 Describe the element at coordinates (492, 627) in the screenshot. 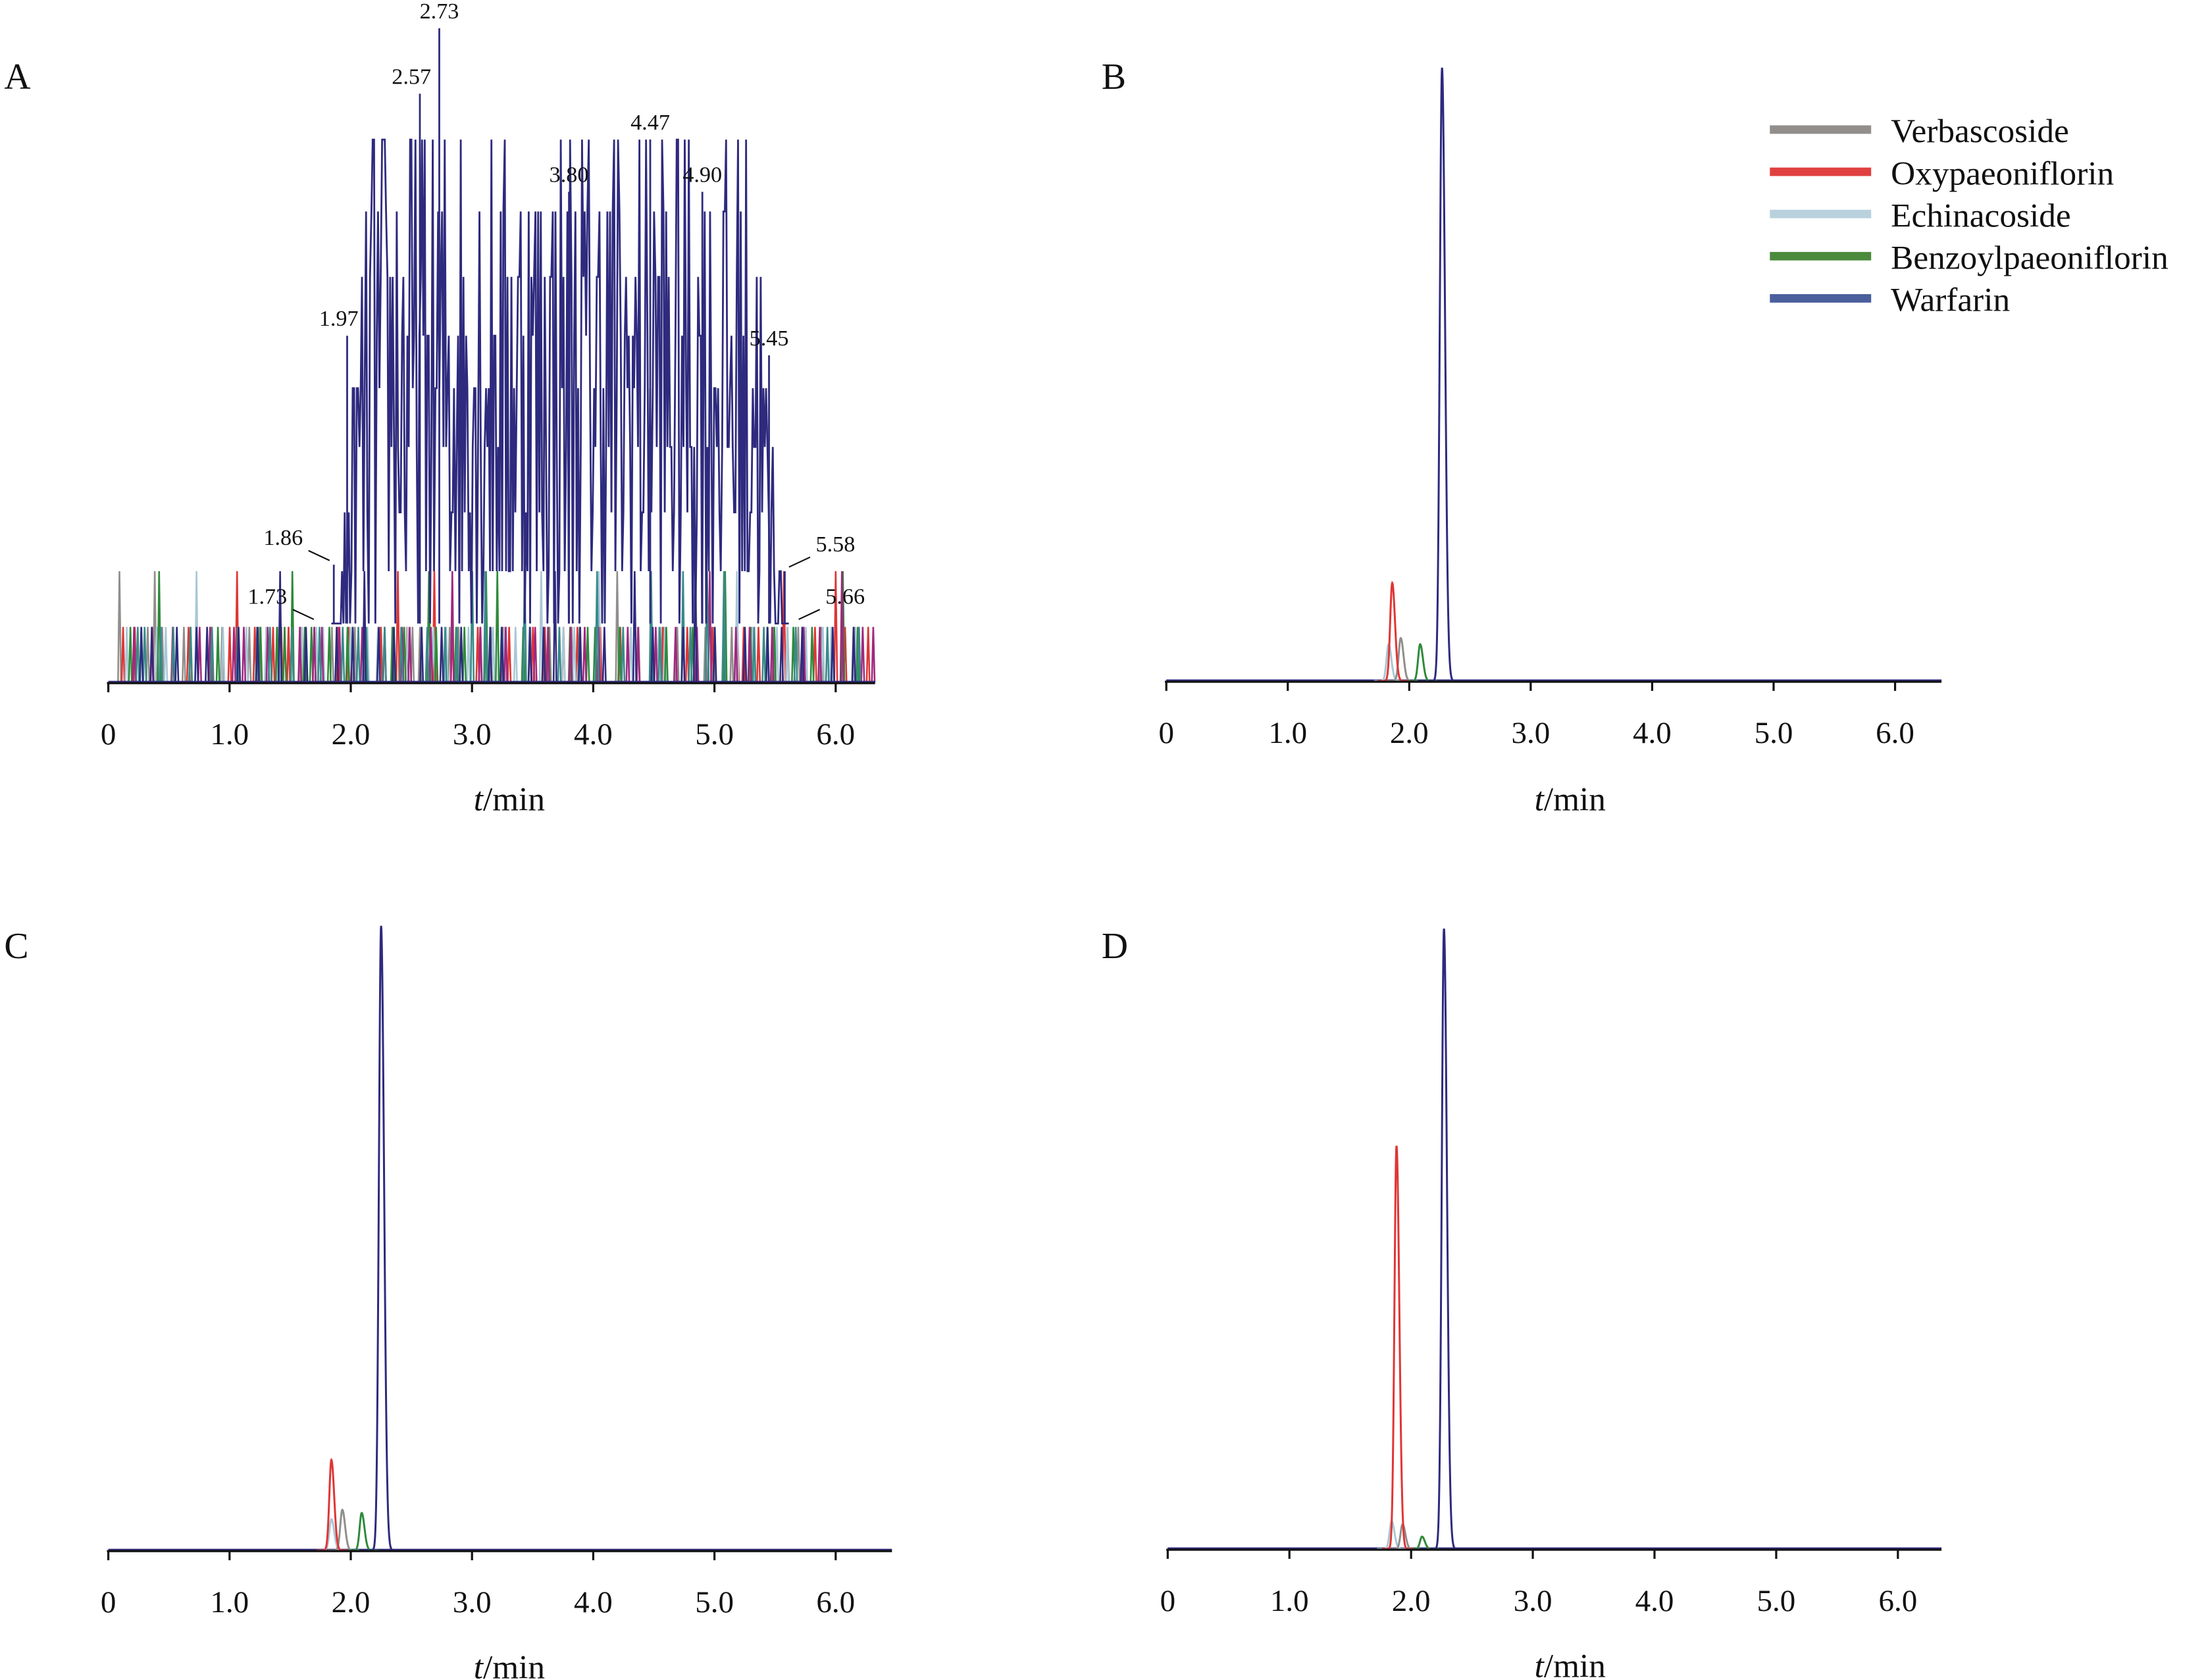

I see `noise-trace-extra` at that location.